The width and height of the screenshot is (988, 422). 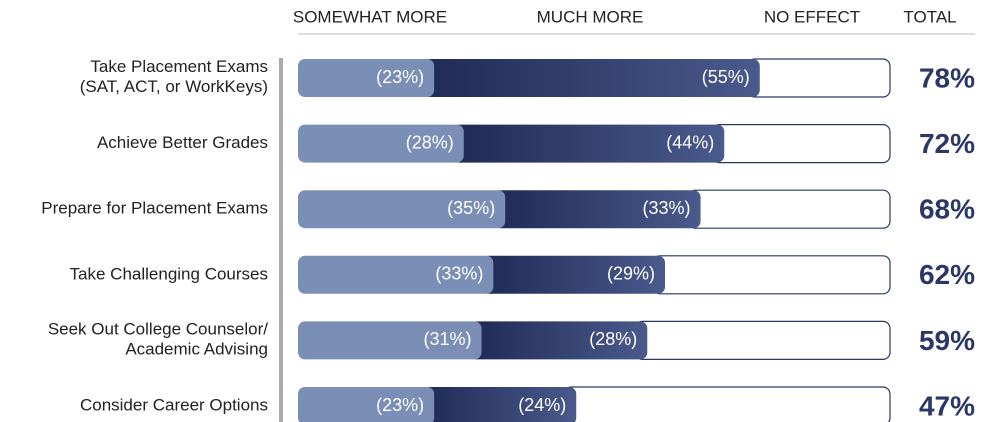 What do you see at coordinates (154, 208) in the screenshot?
I see `category-label: Prepare for Placement Exams` at bounding box center [154, 208].